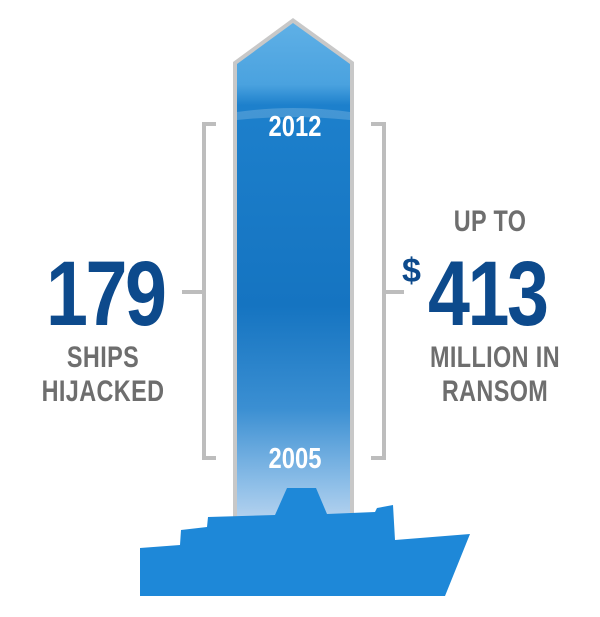 Image resolution: width=600 pixels, height=617 pixels. Describe the element at coordinates (103, 391) in the screenshot. I see `ships-caption-line2: HIJACKED` at that location.